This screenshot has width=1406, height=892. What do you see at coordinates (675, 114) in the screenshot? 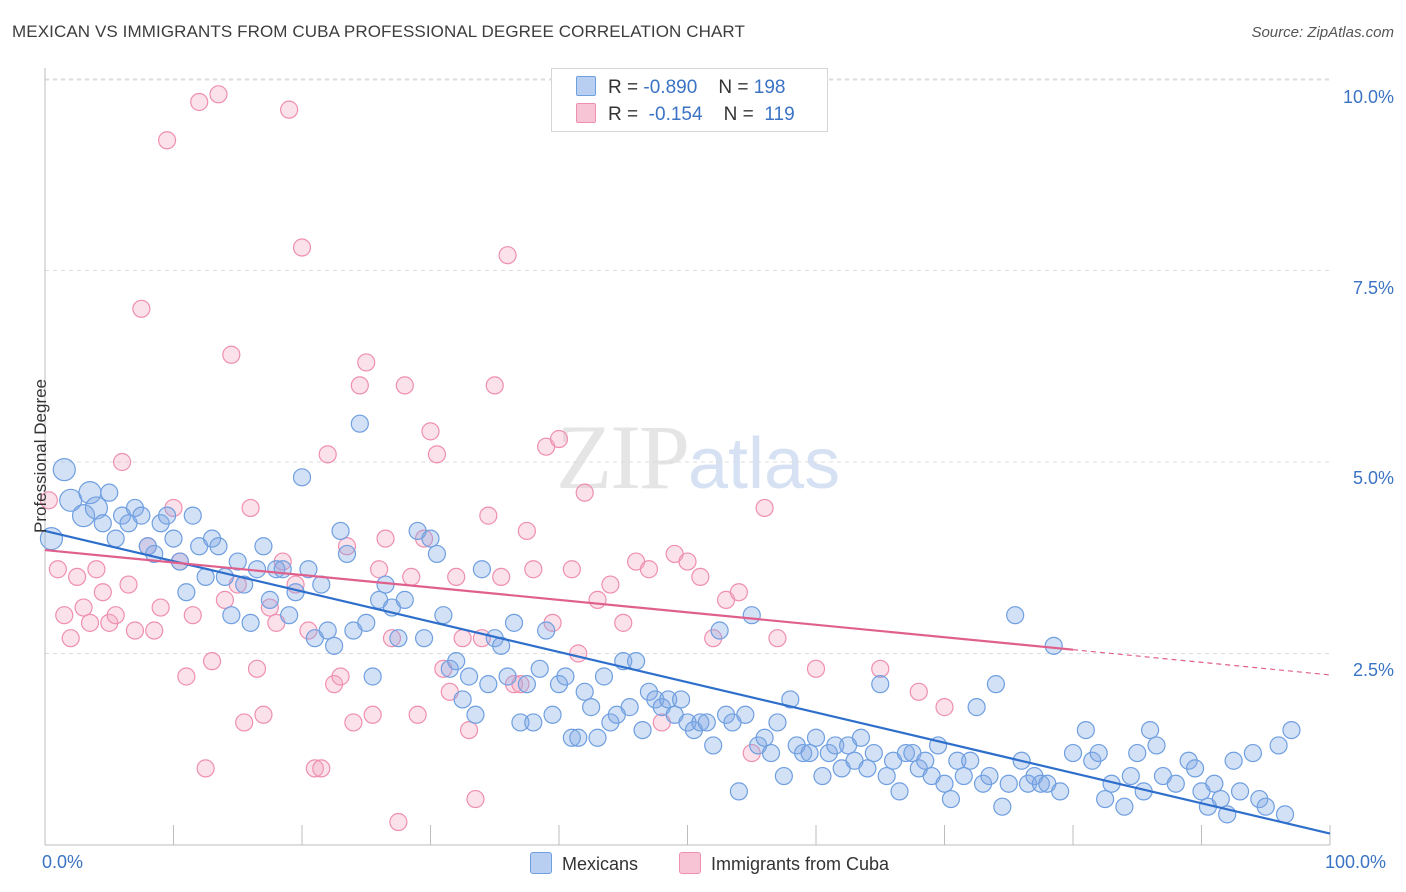
I see `r-value-cuba: -0.154` at bounding box center [675, 114].